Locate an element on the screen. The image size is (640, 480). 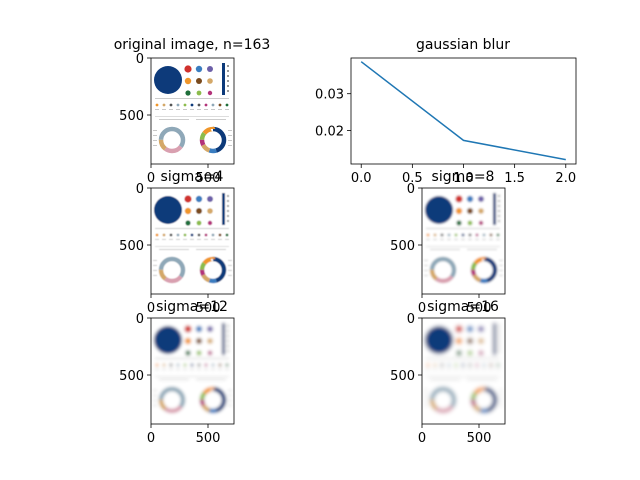
panel-sigma-8: sigma=8 0 500 0 500 is located at coordinates (448, 242).